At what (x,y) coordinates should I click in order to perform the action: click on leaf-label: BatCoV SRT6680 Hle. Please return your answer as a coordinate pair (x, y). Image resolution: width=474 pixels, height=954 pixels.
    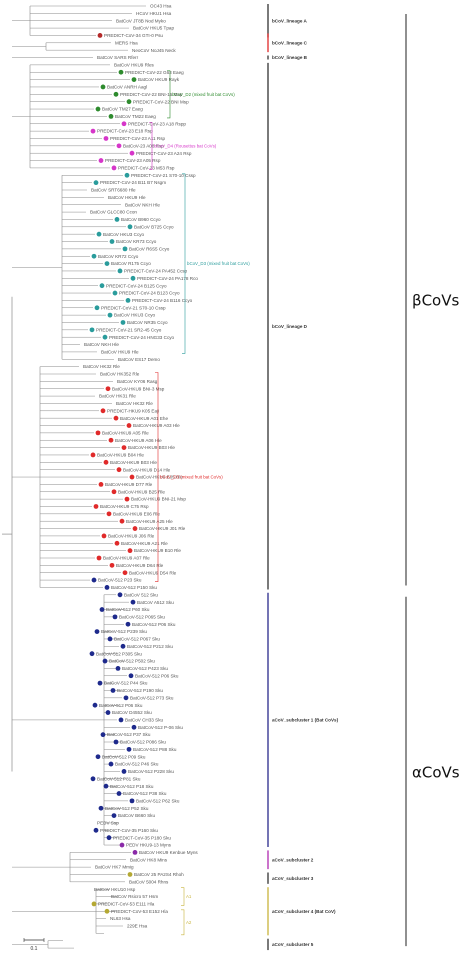
    Looking at the image, I should click on (113, 190).